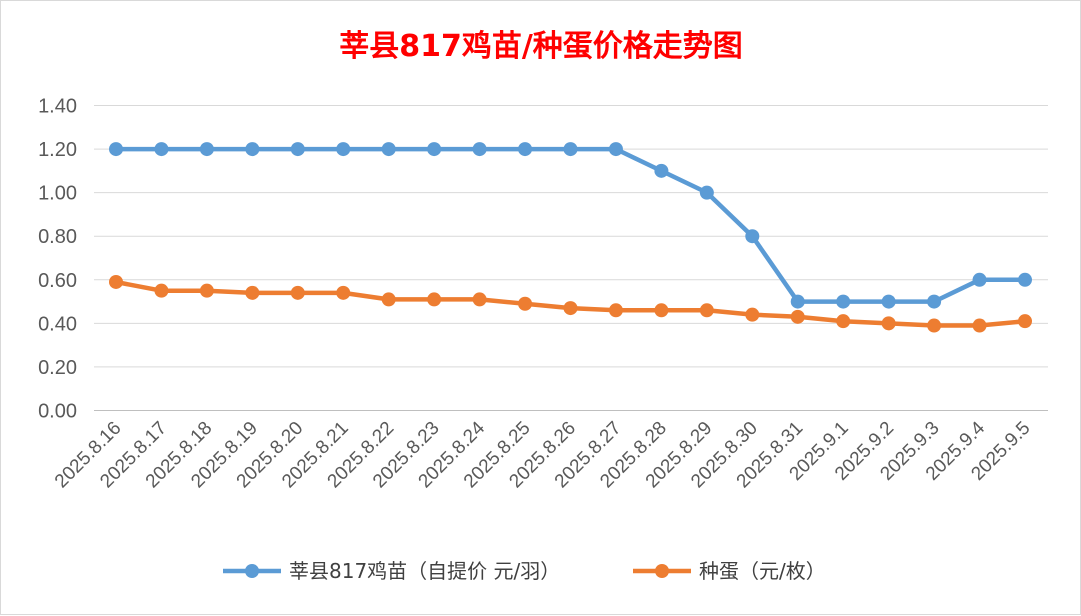 This screenshot has width=1081, height=616. I want to click on y-tick-label: 1.00, so click(57, 194).